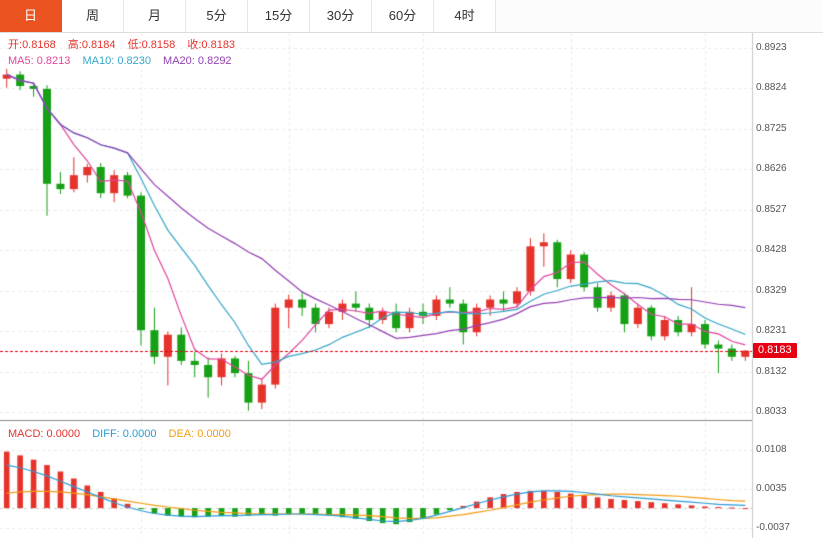  I want to click on dea-label: DEA:, so click(181, 434).